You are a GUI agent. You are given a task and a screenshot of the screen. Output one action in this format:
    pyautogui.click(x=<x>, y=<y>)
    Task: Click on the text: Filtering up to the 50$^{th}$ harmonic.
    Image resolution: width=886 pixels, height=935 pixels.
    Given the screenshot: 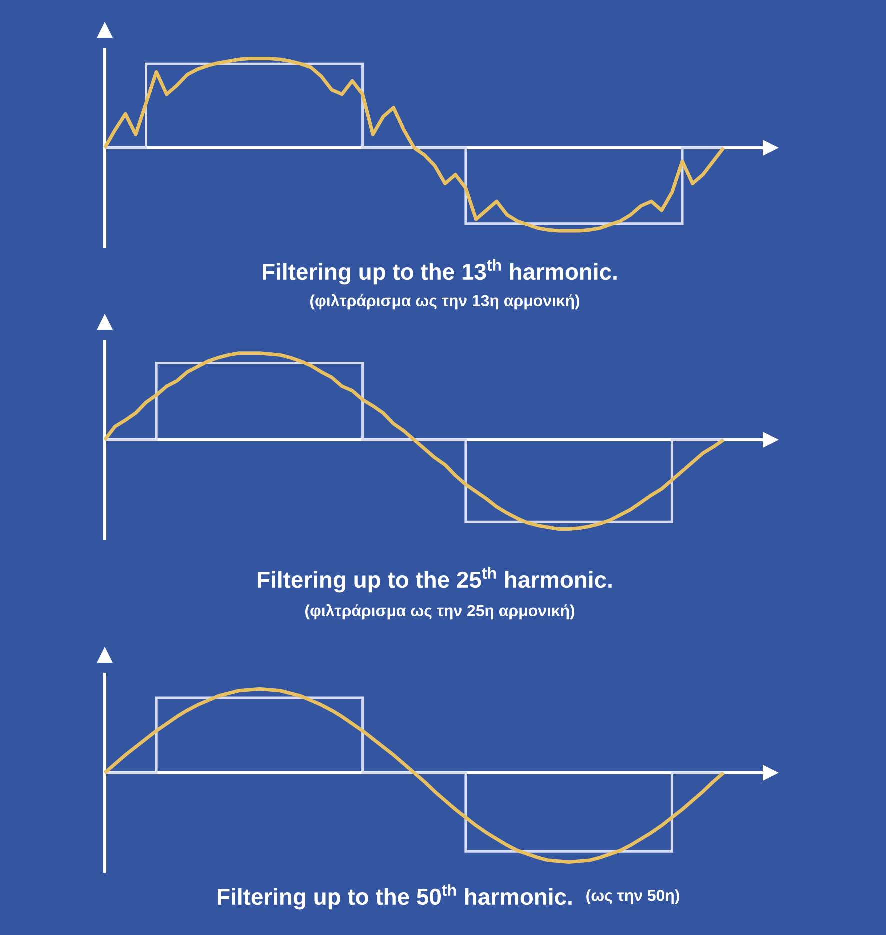 What is the action you would take?
    pyautogui.click(x=395, y=897)
    